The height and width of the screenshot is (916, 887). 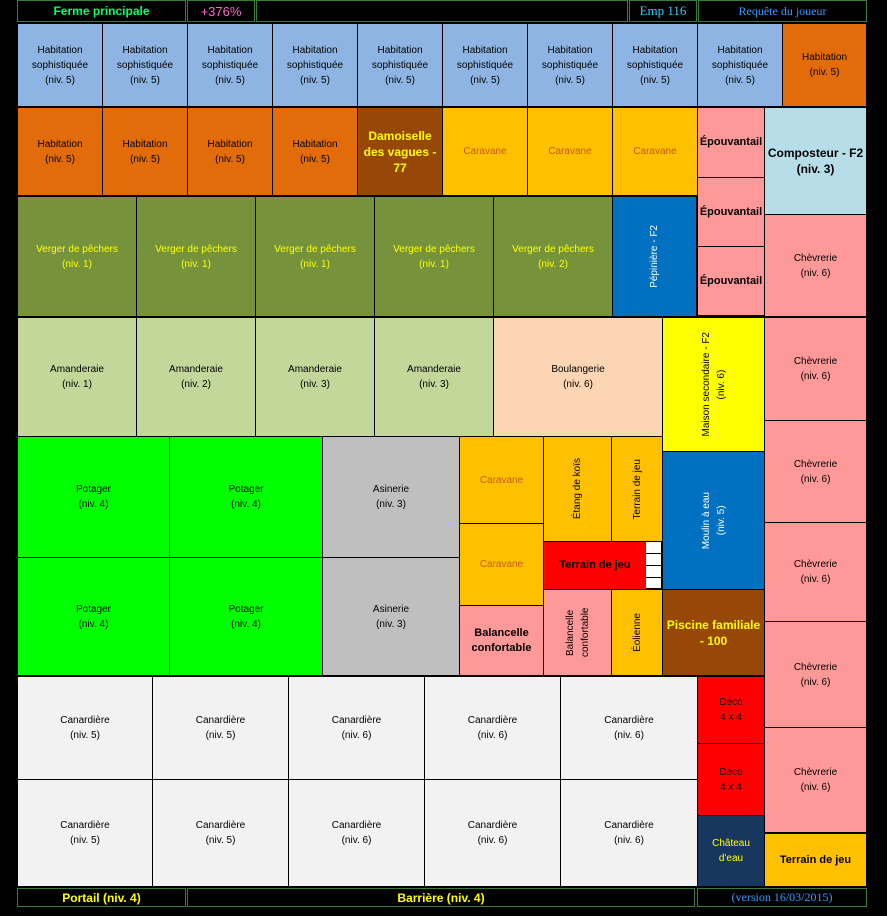 I want to click on farm-cell: Damoiselle des vagues - 77, so click(x=400, y=151).